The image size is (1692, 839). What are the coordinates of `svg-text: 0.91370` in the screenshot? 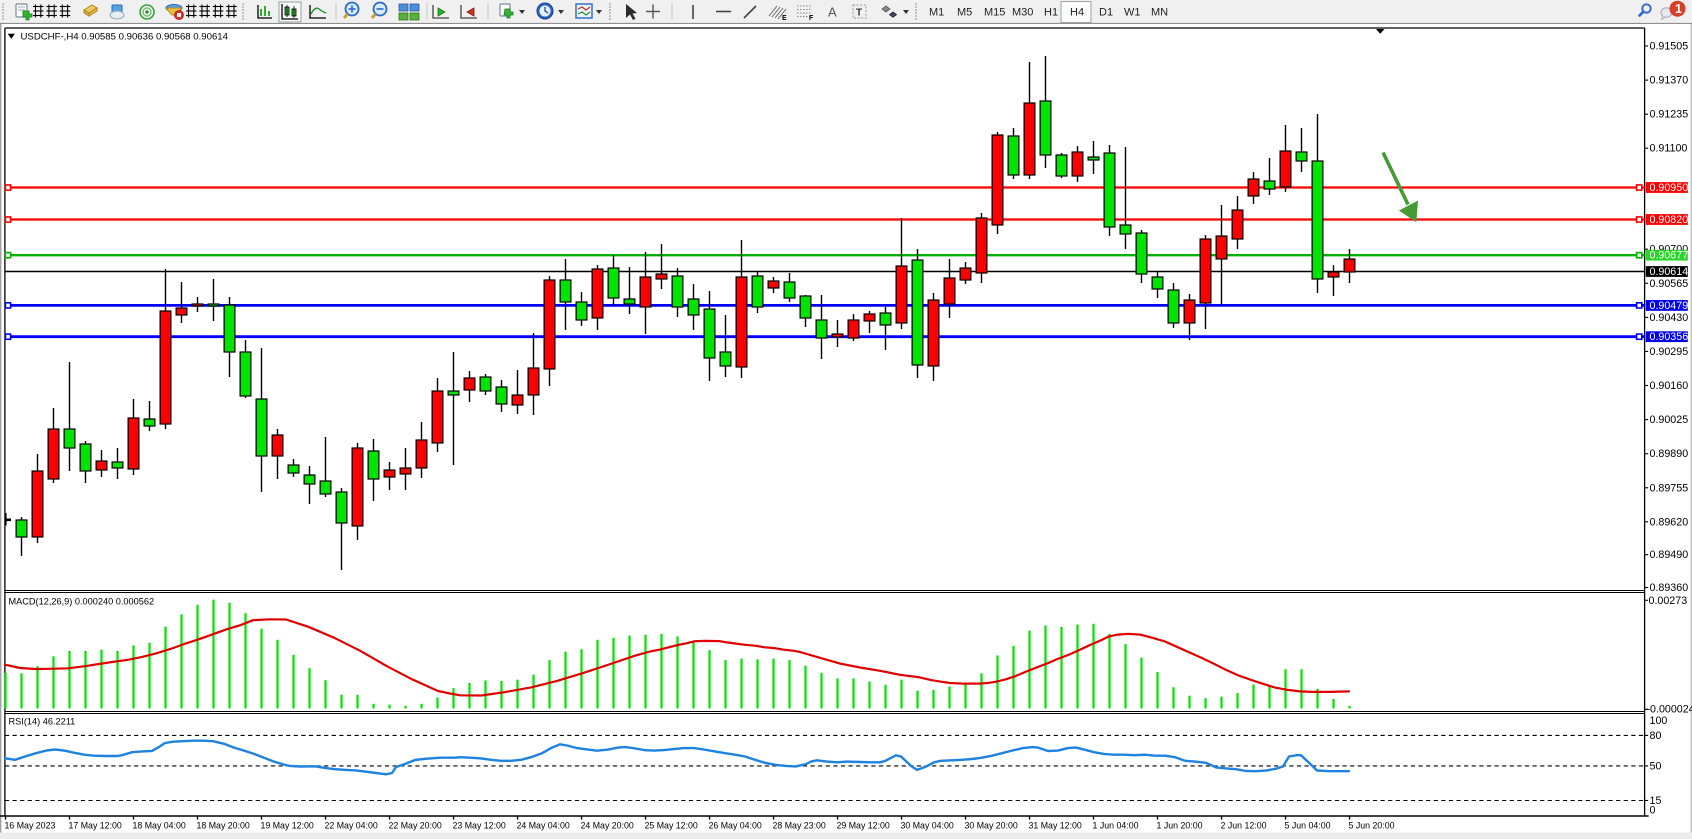 It's located at (1669, 81).